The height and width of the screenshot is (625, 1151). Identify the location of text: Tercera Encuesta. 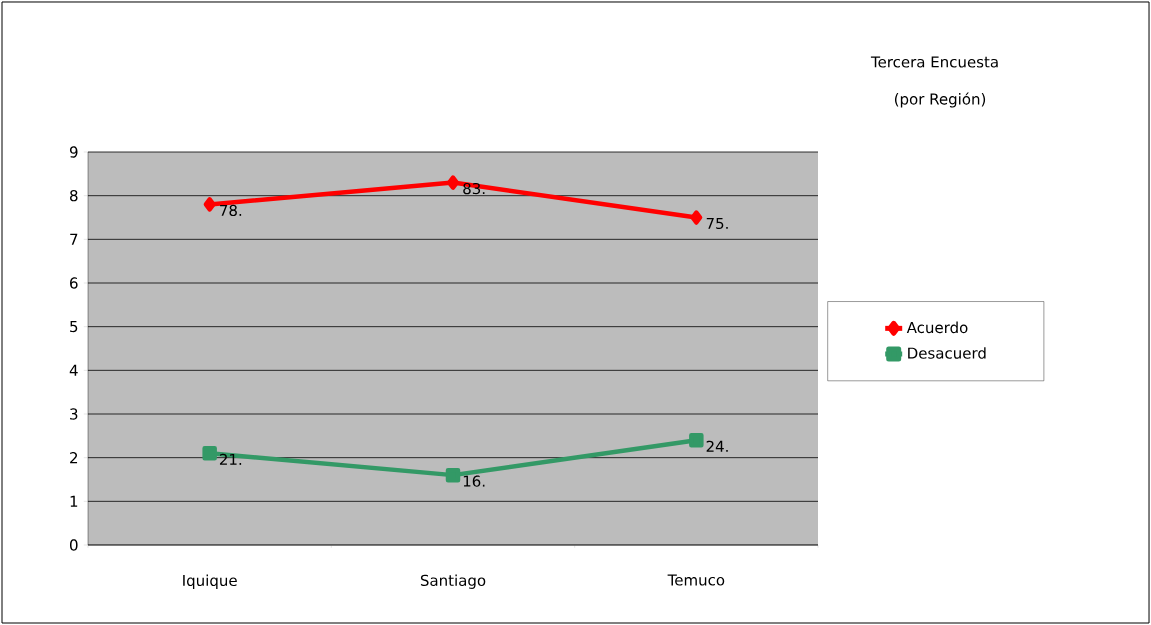
(934, 62).